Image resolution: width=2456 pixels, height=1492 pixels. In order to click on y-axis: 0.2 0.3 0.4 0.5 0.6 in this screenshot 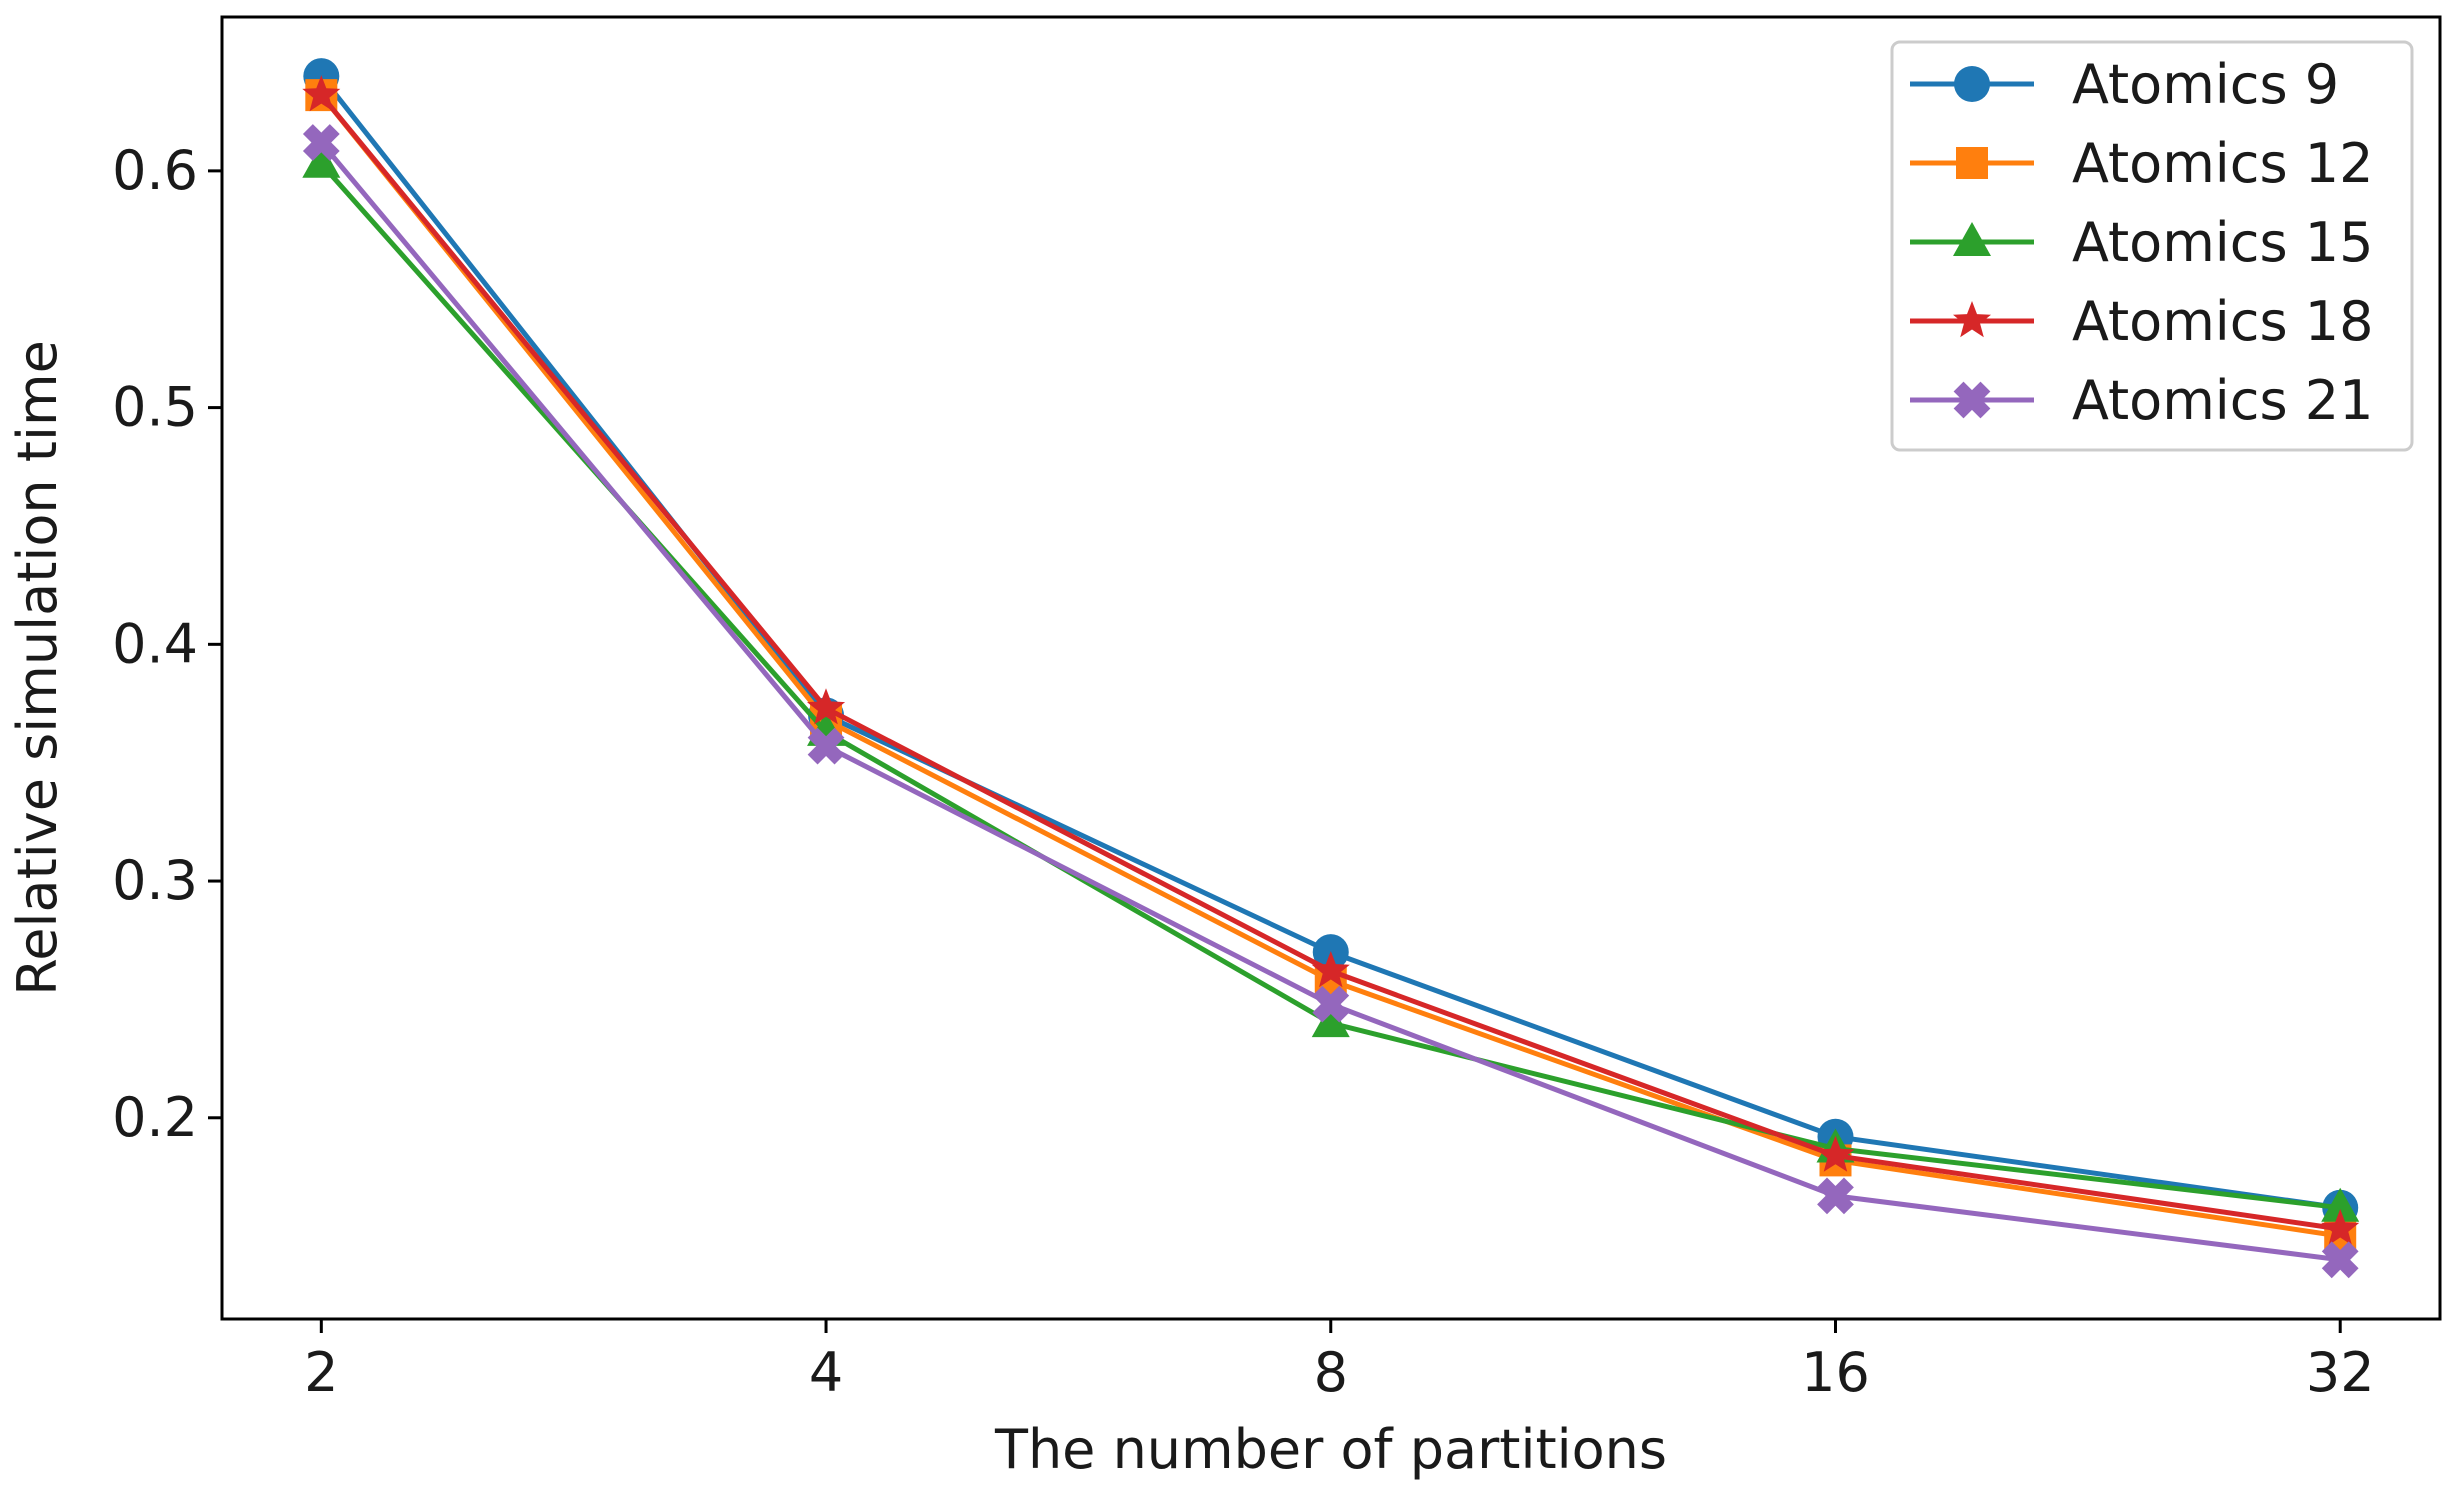, I will do `click(167, 644)`.